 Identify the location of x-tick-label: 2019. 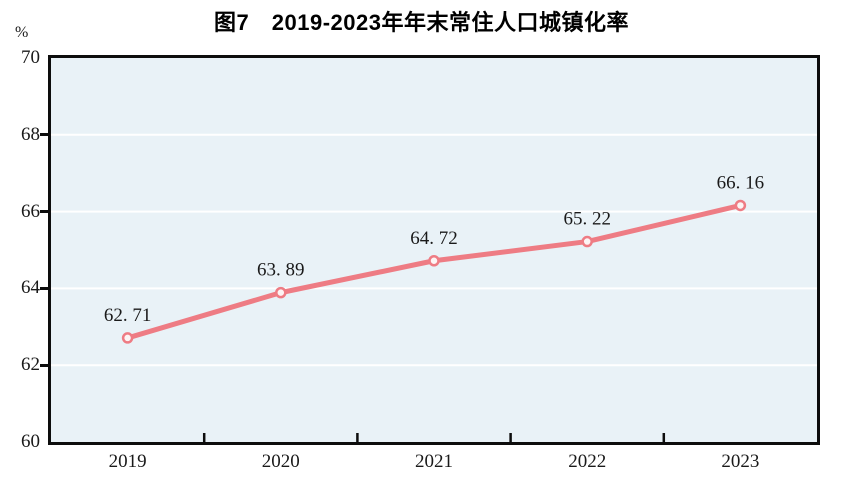
(127, 461).